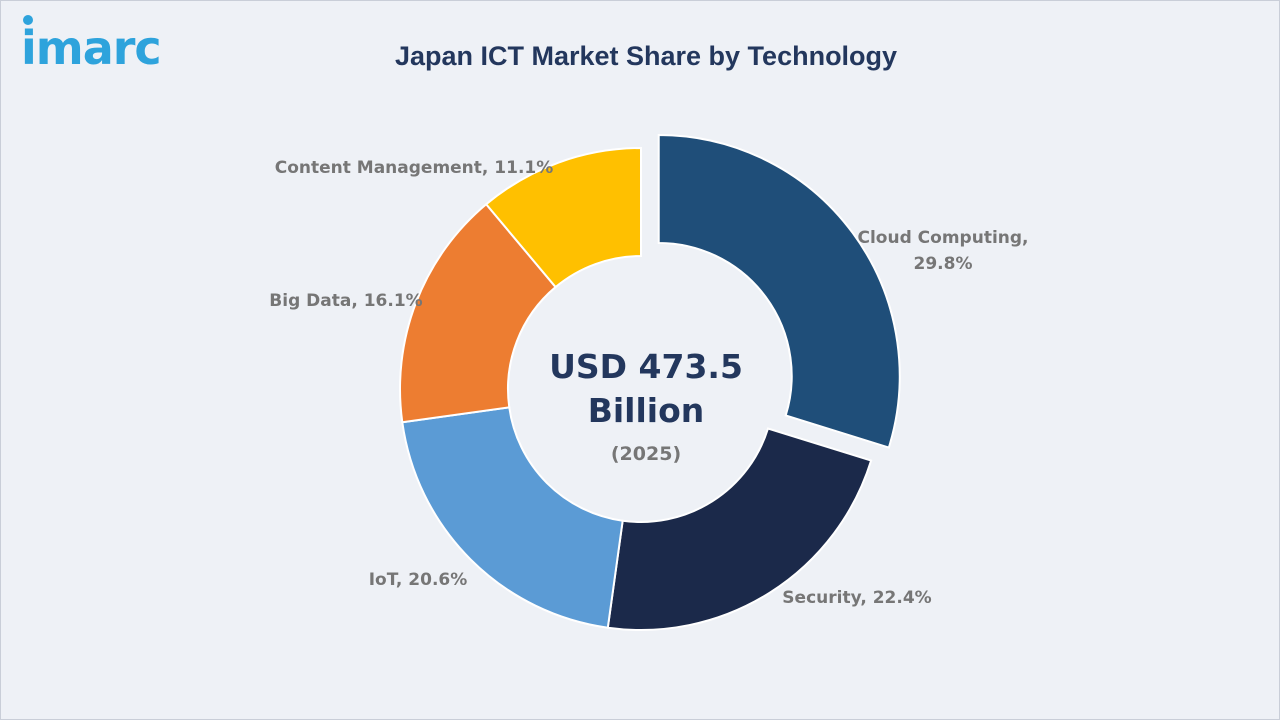 The height and width of the screenshot is (720, 1280). What do you see at coordinates (646, 410) in the screenshot?
I see `center-value-line2: Billion` at bounding box center [646, 410].